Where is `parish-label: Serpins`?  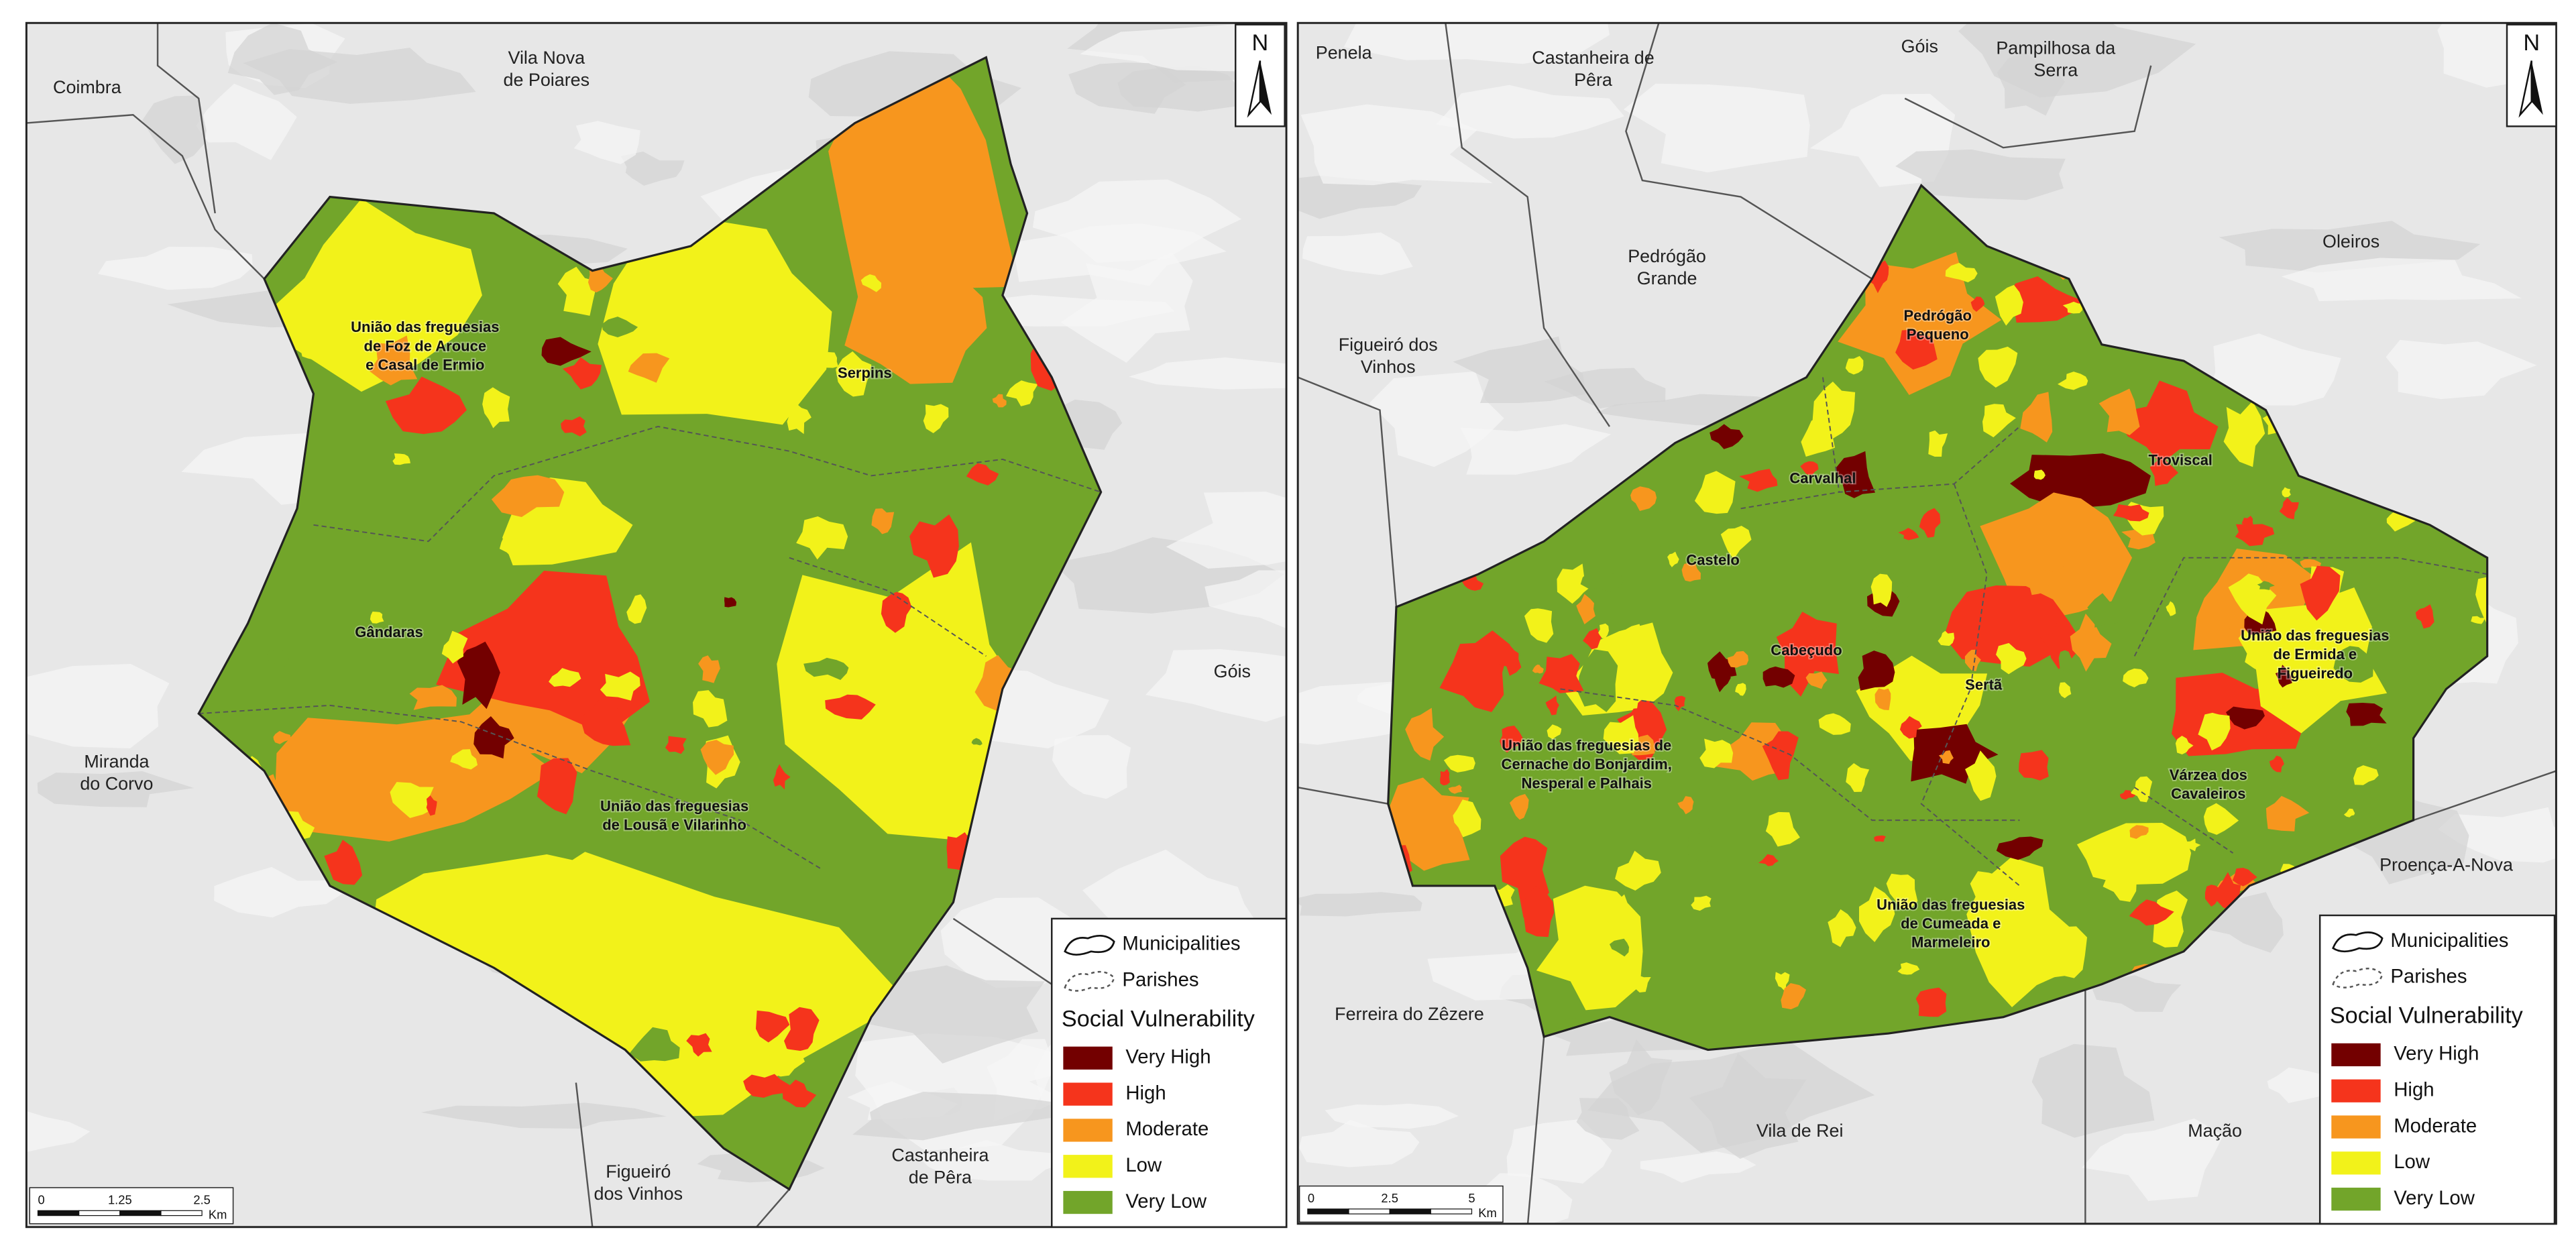
parish-label: Serpins is located at coordinates (865, 373).